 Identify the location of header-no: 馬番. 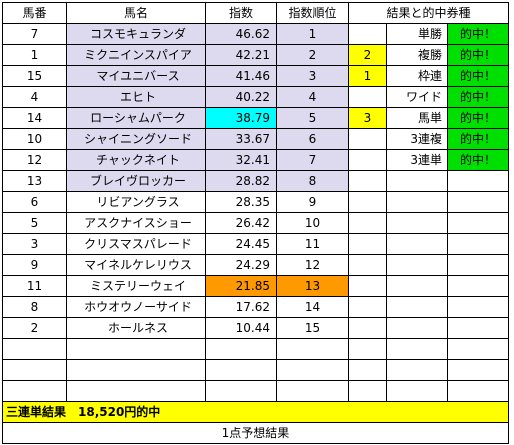
(34, 13).